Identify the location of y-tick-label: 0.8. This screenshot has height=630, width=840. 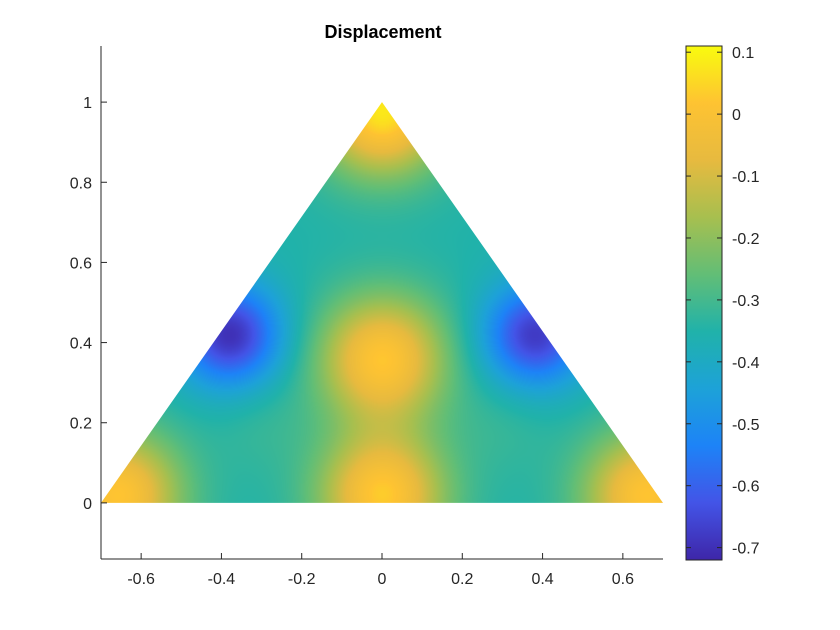
(81, 183).